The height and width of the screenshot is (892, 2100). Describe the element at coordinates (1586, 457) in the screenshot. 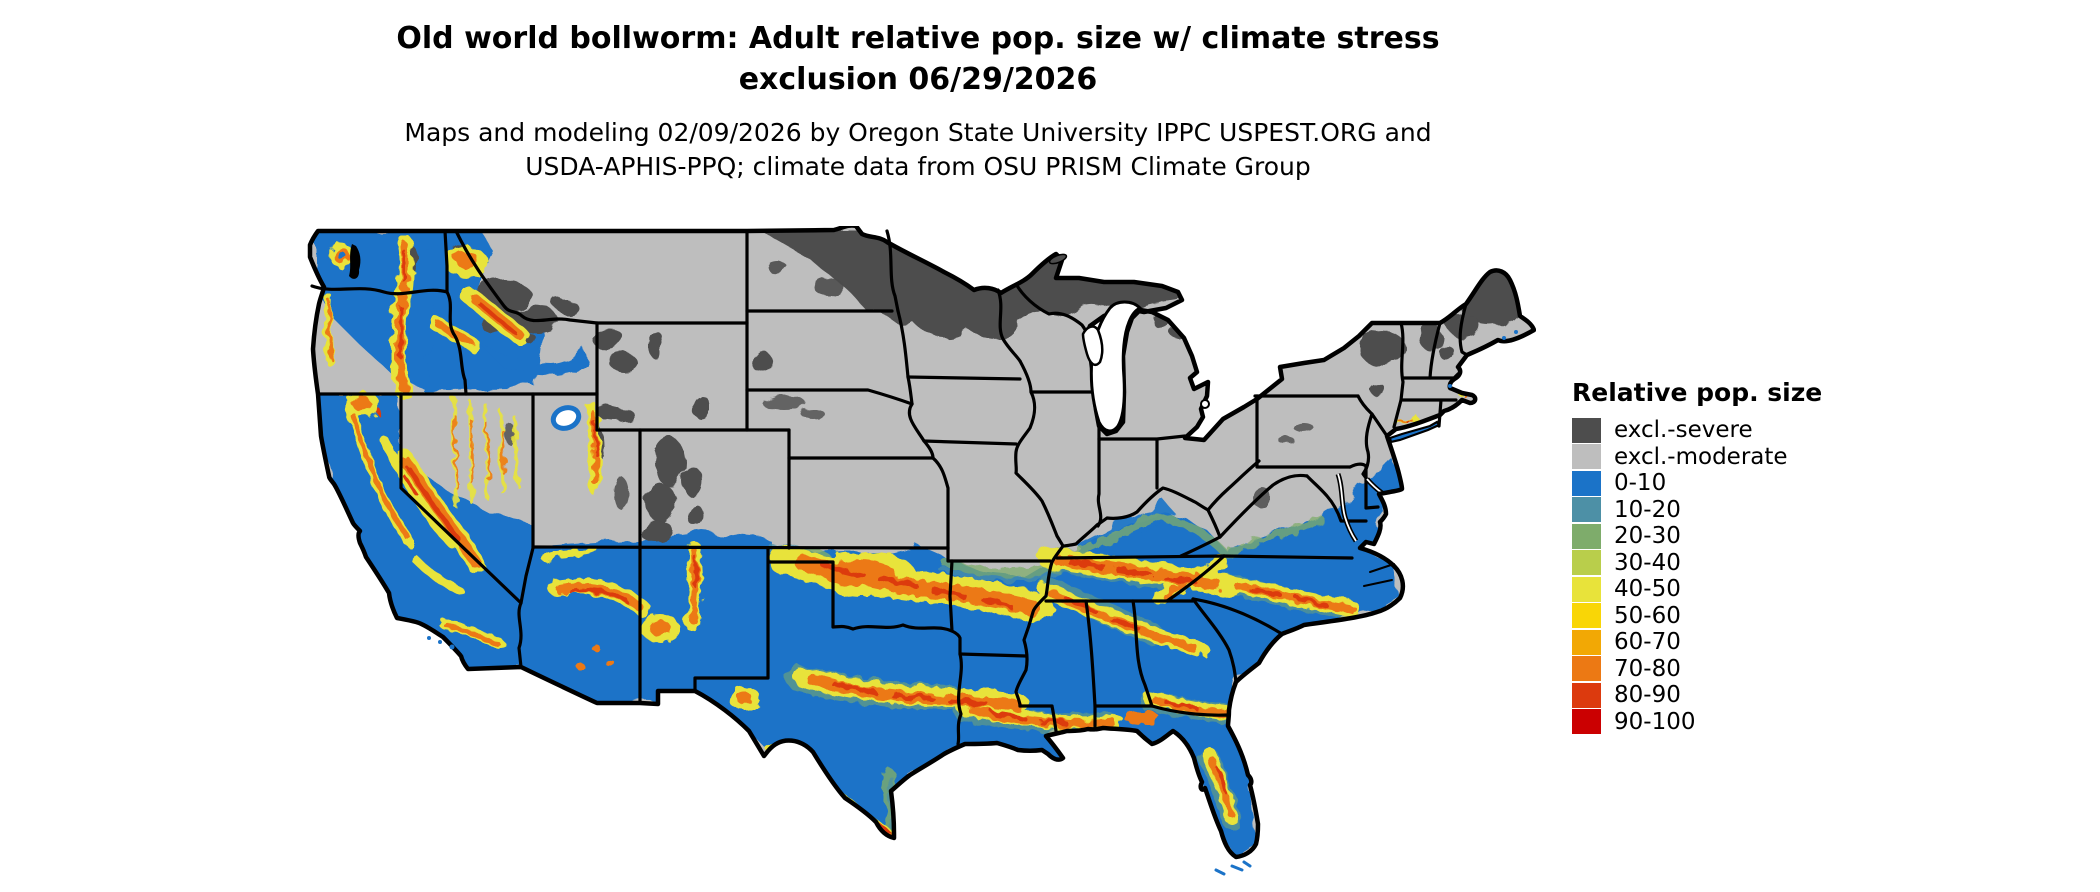

I see `legend-swatch-excl-moderate` at that location.